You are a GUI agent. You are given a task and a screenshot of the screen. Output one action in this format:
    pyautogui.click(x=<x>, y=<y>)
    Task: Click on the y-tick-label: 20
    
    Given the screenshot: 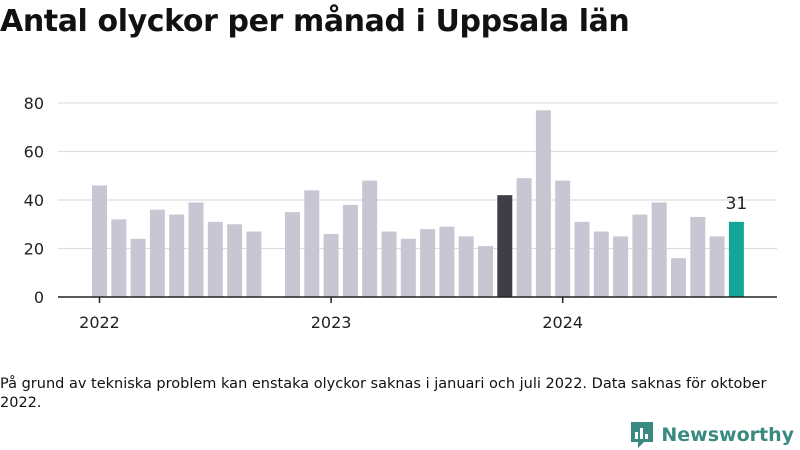 What is the action you would take?
    pyautogui.click(x=34, y=249)
    